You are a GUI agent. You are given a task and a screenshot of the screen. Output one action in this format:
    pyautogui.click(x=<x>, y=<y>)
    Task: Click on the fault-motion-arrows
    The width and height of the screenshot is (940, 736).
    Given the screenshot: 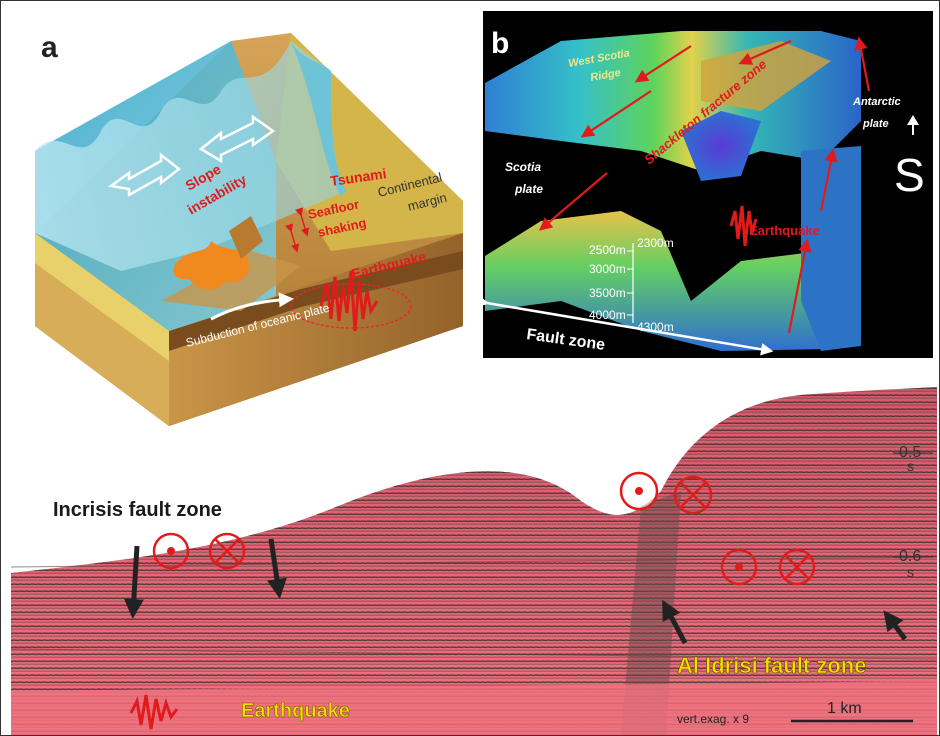 What is the action you would take?
    pyautogui.click(x=704, y=185)
    